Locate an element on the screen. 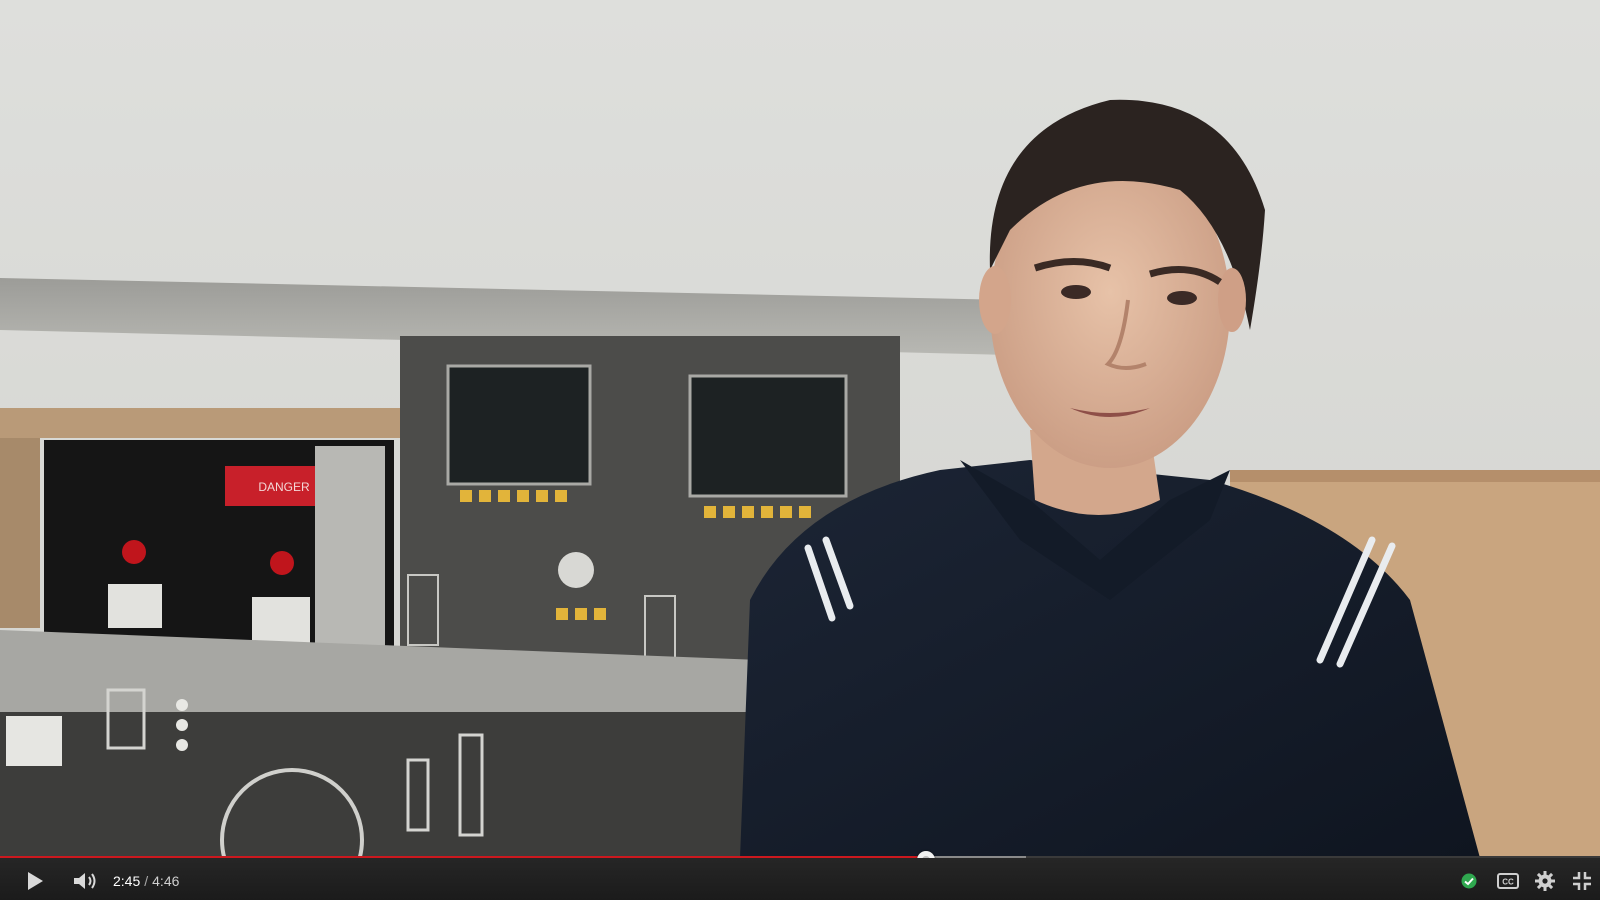 The height and width of the screenshot is (900, 1600). volume-button is located at coordinates (86, 881).